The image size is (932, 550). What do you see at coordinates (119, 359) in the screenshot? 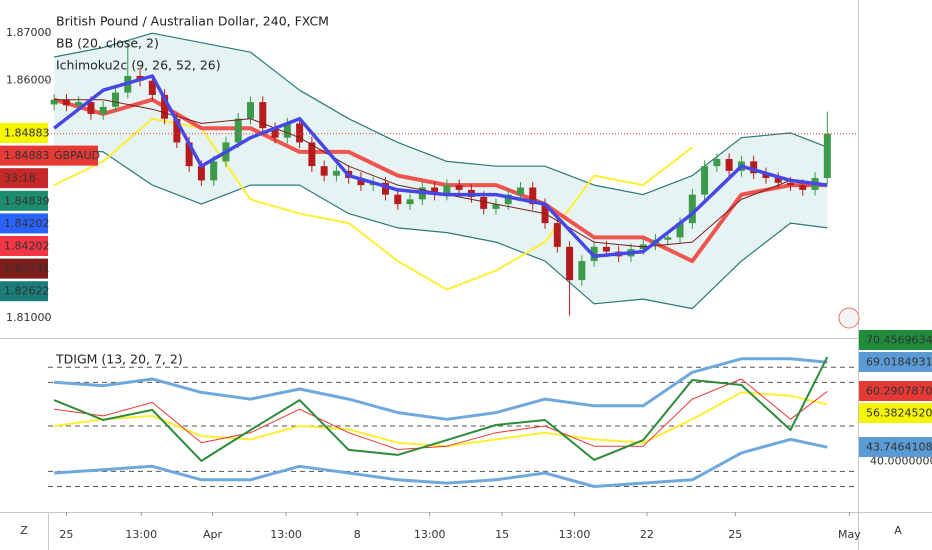
I see `indicator-title: TDIGM (13, 20, 7, 2)` at bounding box center [119, 359].